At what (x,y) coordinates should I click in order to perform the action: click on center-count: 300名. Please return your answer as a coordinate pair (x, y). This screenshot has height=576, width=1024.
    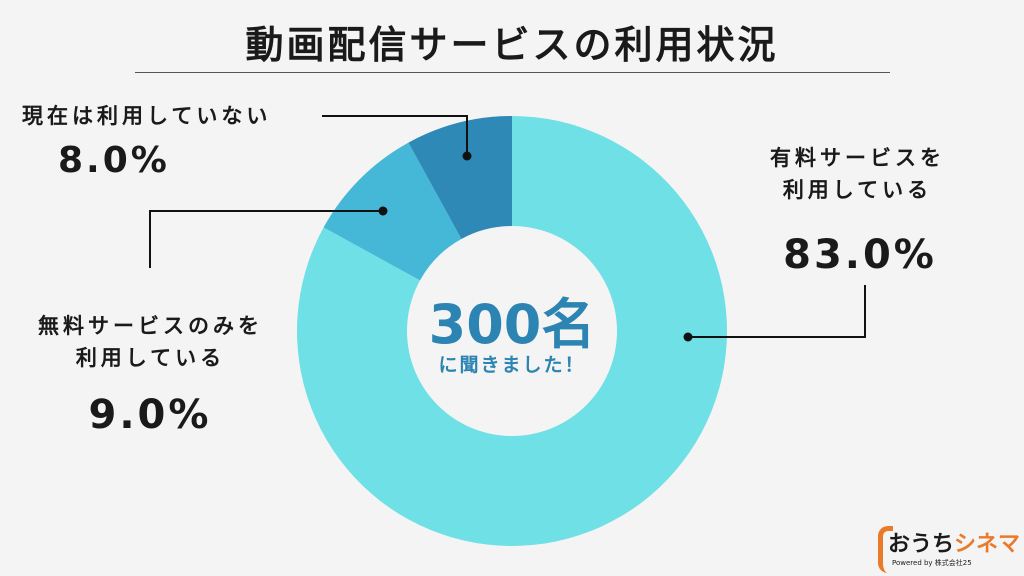
    Looking at the image, I should click on (512, 324).